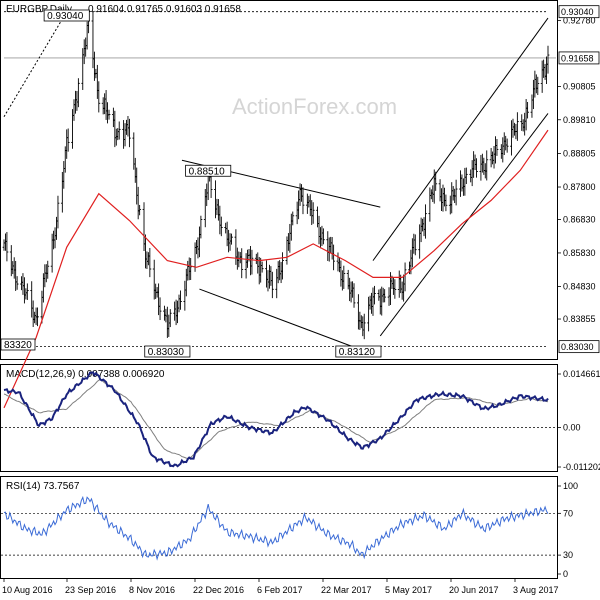  I want to click on macd-axis-tick-label: 0.014661, so click(581, 374).